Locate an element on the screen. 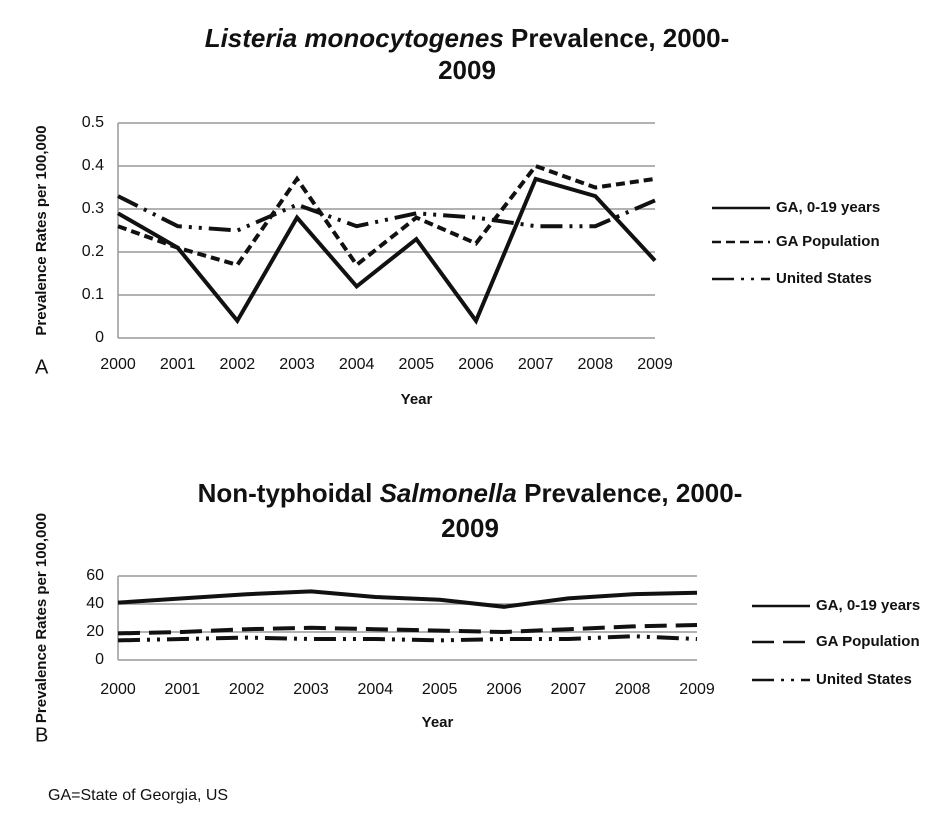  y-tick-label: 0.2 is located at coordinates (93, 251).